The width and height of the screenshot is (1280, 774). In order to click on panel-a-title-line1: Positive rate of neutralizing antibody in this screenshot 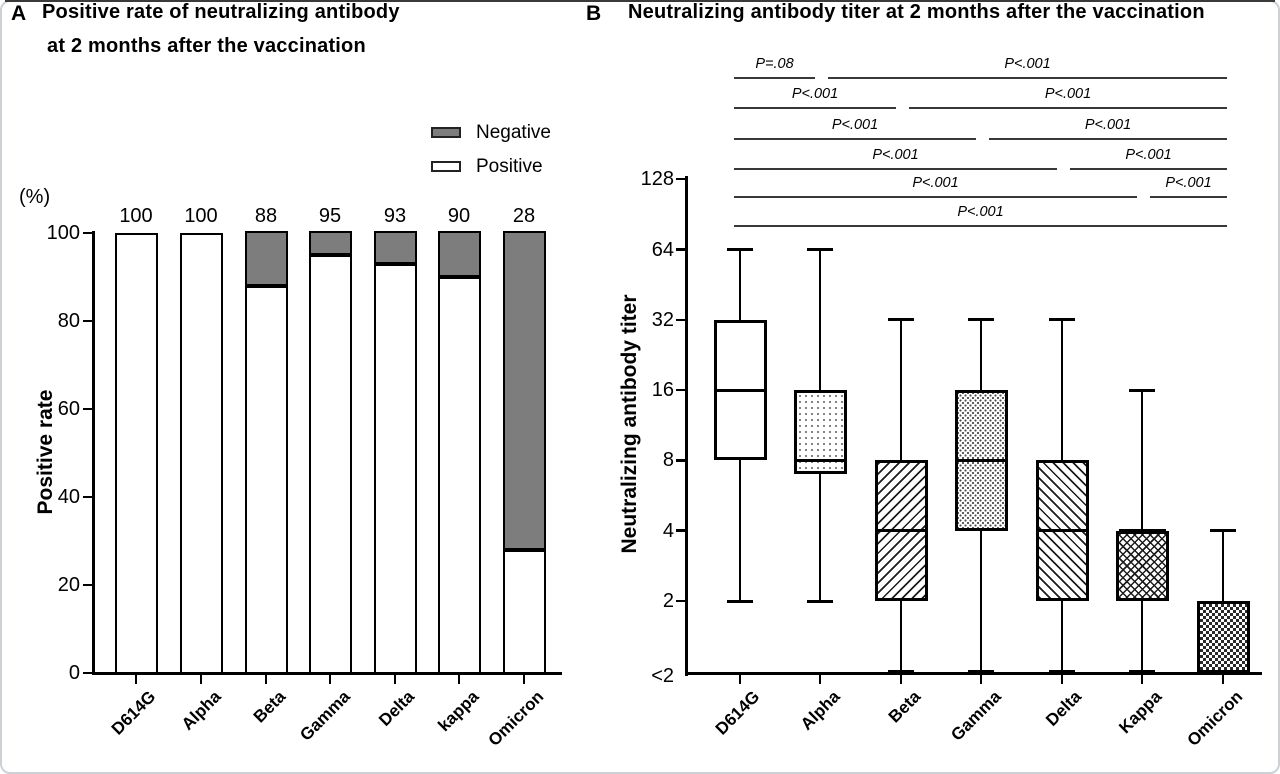, I will do `click(221, 12)`.